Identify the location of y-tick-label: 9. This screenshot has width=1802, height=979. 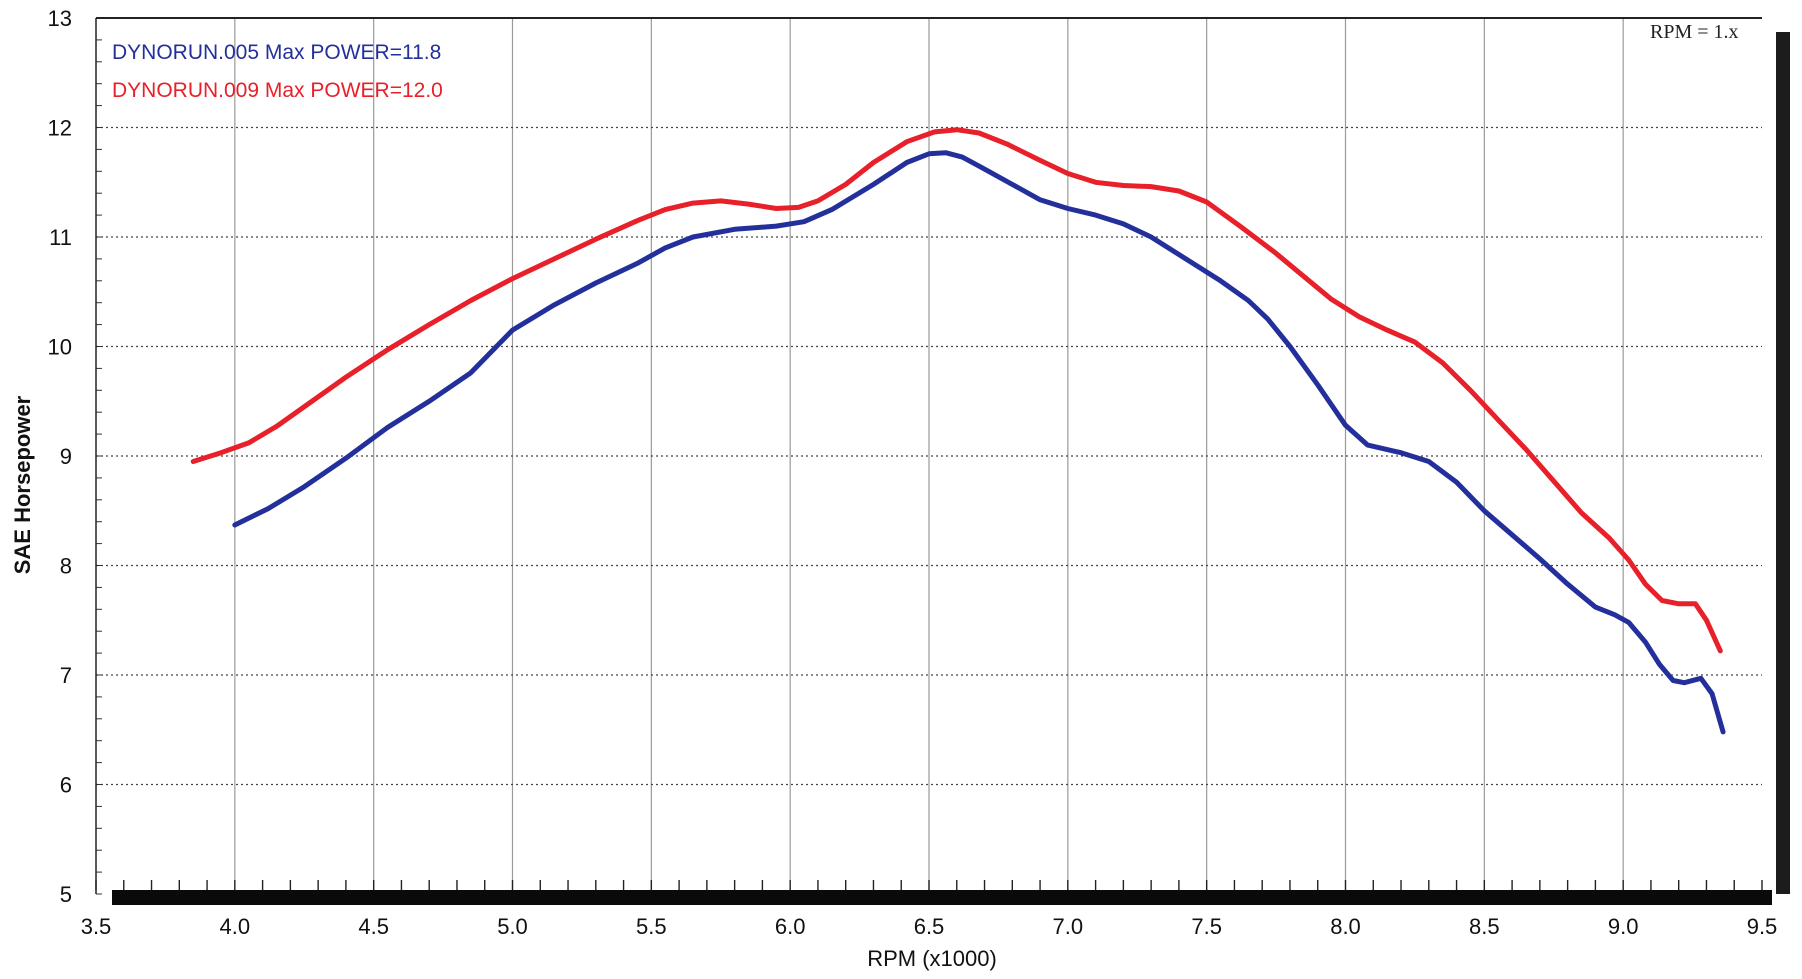
(66, 456).